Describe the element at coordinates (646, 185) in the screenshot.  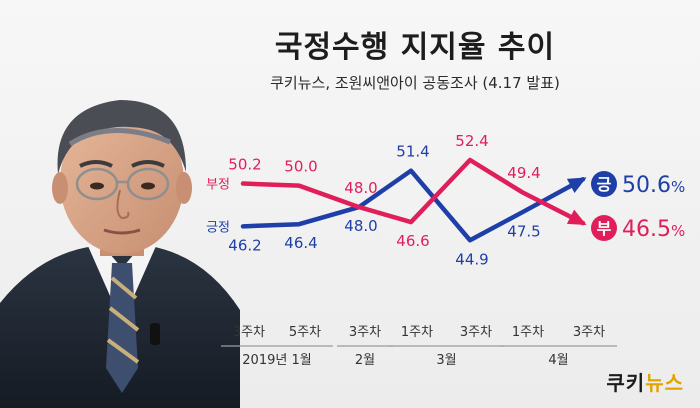
I see `final-value-number: 50.6` at that location.